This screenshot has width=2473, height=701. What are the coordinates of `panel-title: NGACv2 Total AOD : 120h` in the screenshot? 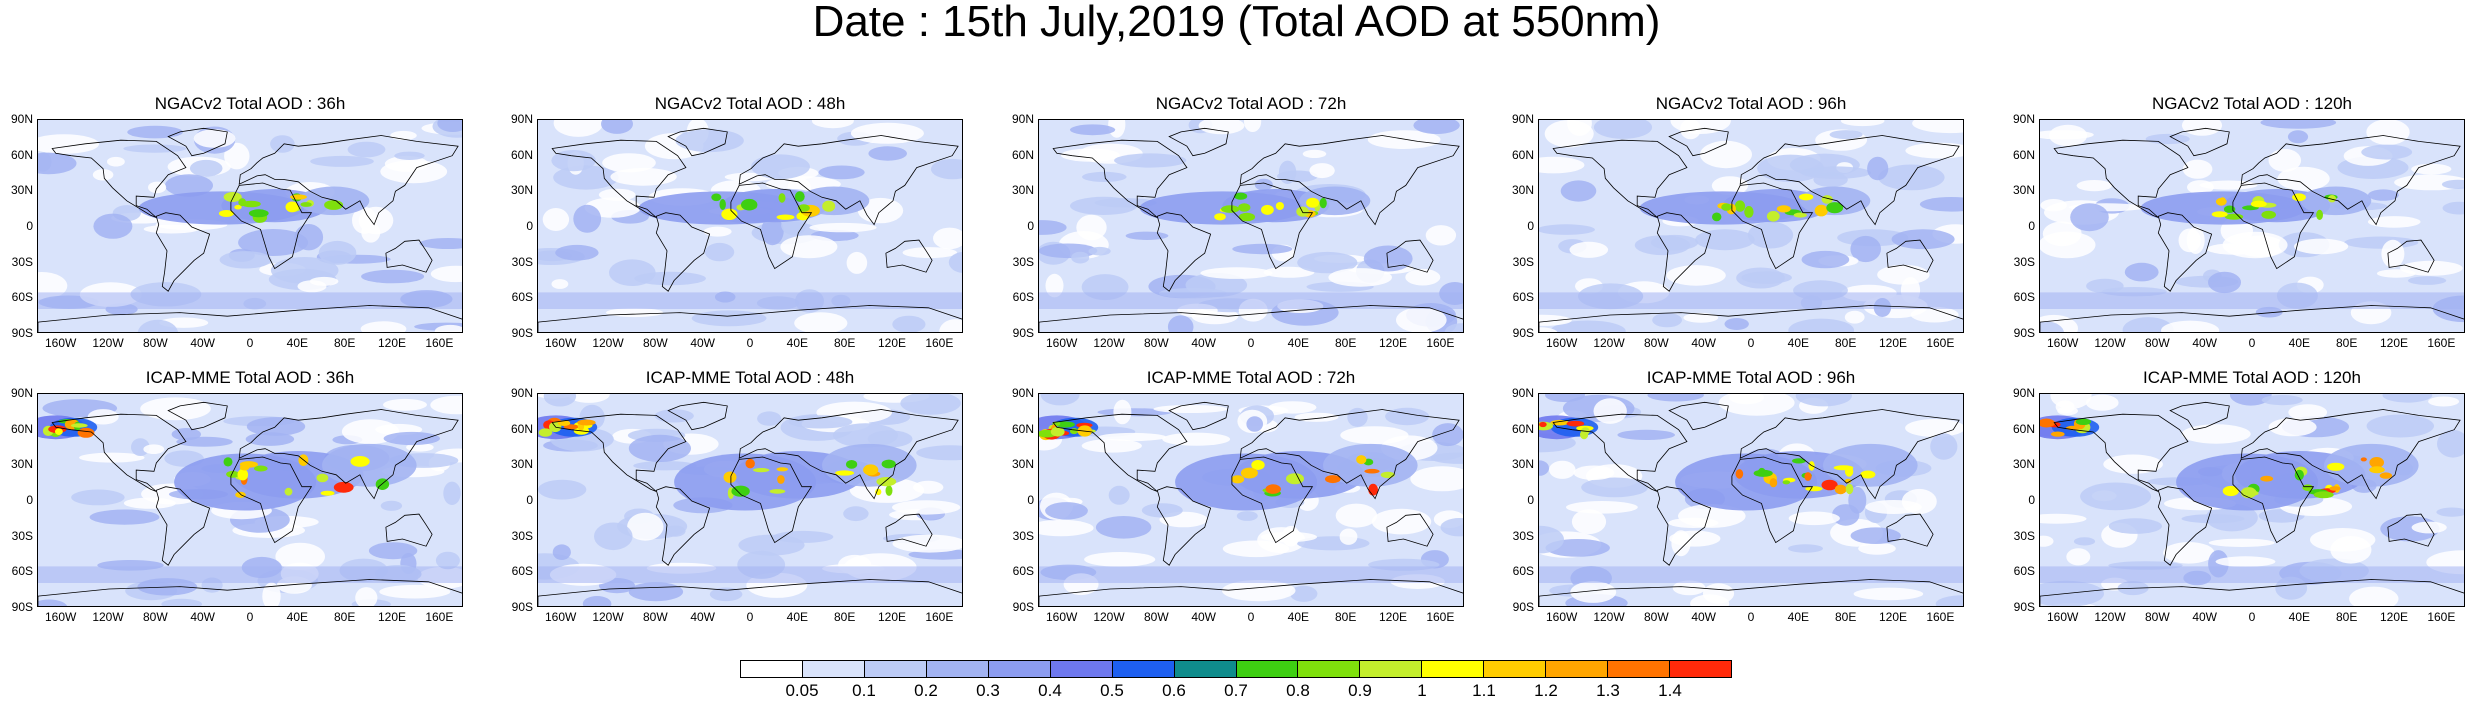 It's located at (2251, 103).